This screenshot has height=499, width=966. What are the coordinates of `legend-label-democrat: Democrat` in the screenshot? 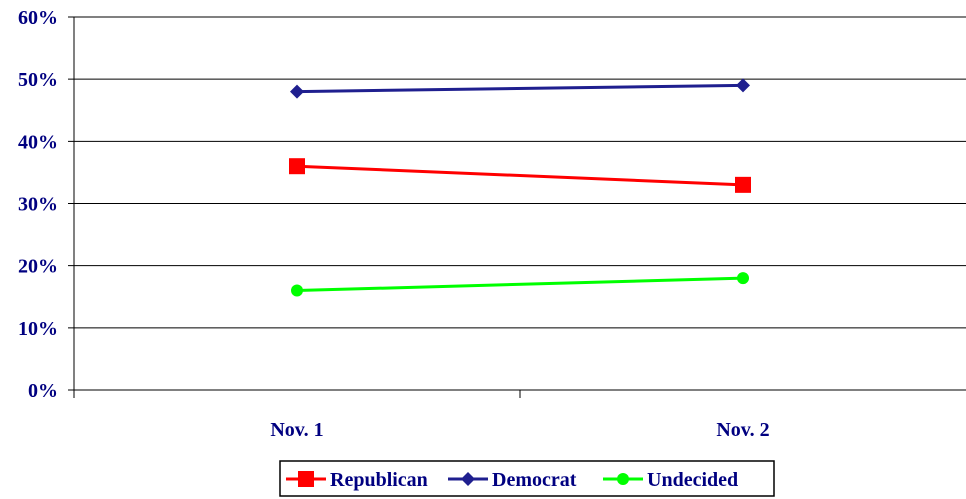 It's located at (534, 480).